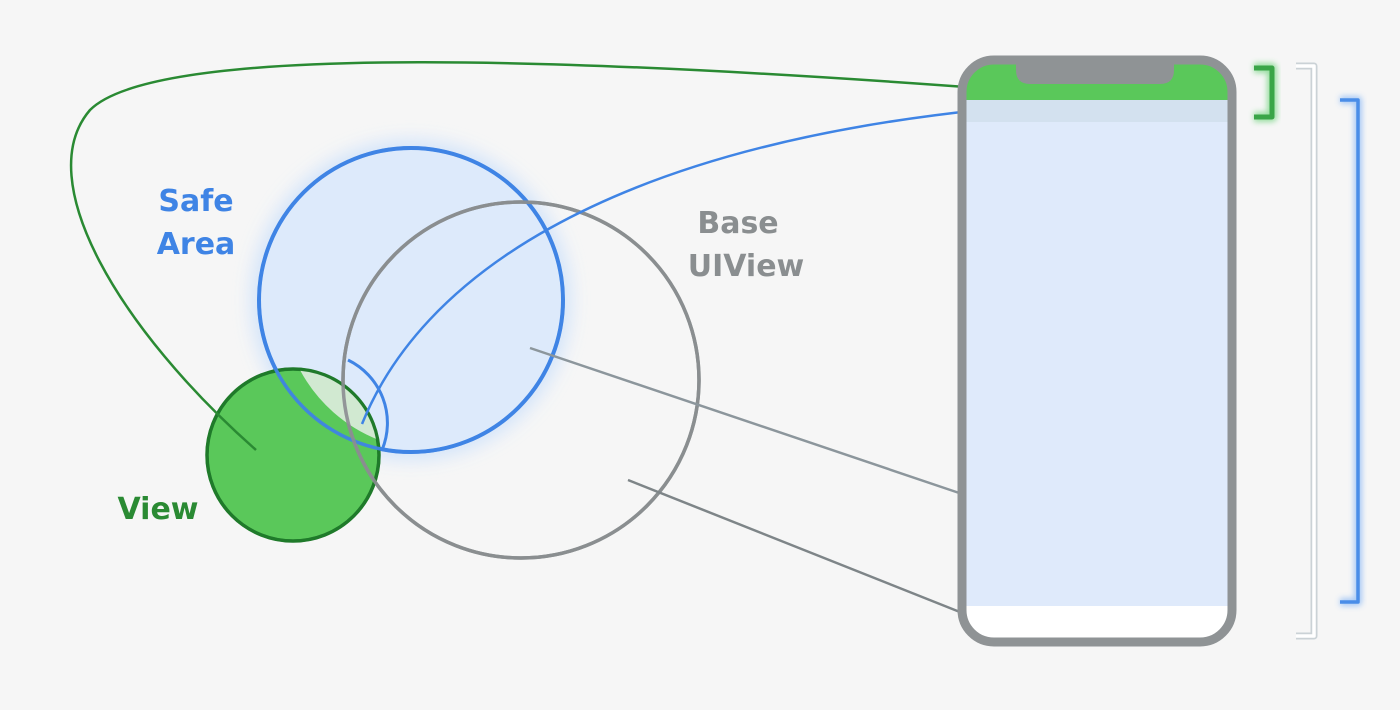 The height and width of the screenshot is (710, 1400). I want to click on base-uiview-label-line1: Base, so click(737, 223).